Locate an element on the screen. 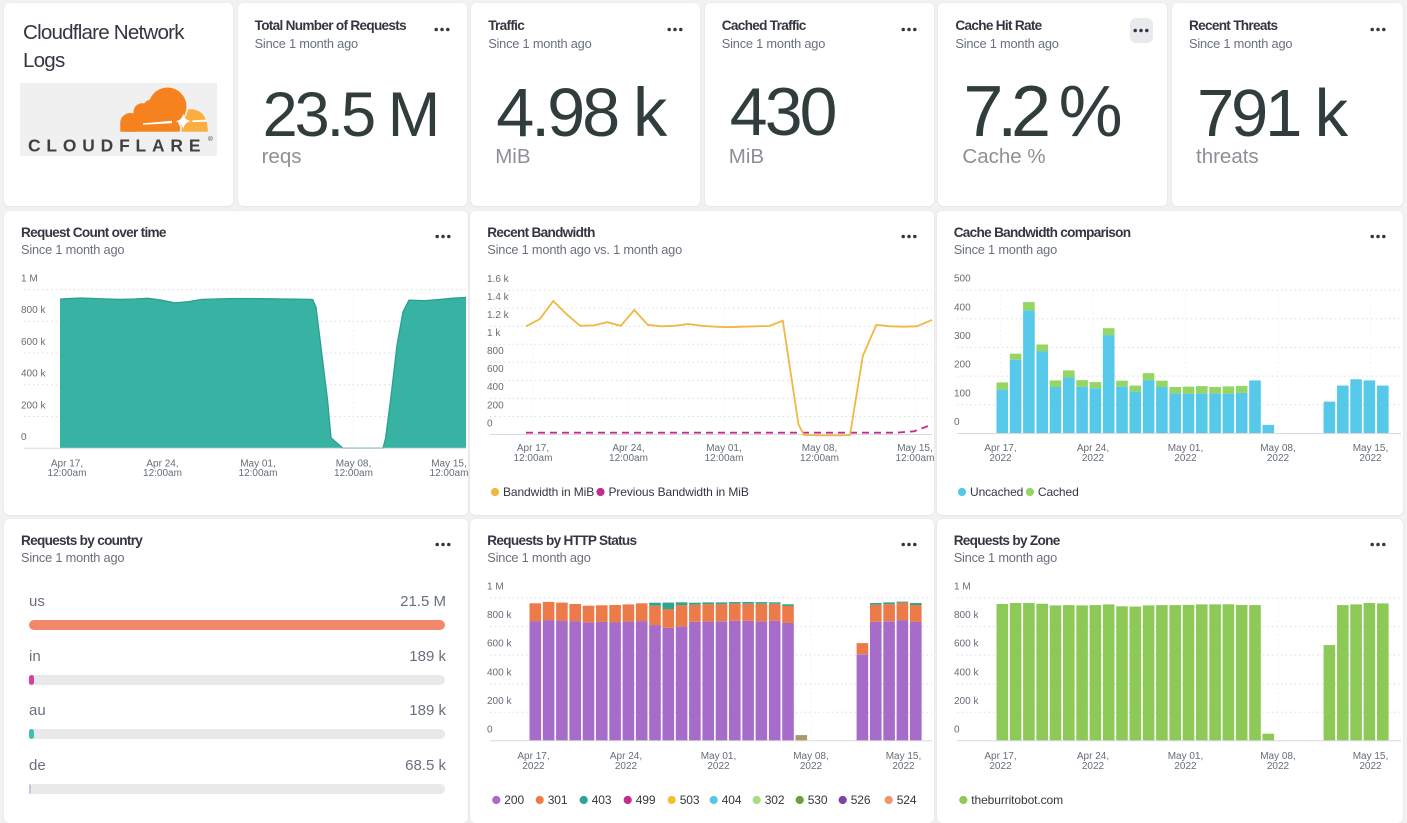 The height and width of the screenshot is (823, 1407). svg-text: CLOUDFLARE is located at coordinates (117, 146).